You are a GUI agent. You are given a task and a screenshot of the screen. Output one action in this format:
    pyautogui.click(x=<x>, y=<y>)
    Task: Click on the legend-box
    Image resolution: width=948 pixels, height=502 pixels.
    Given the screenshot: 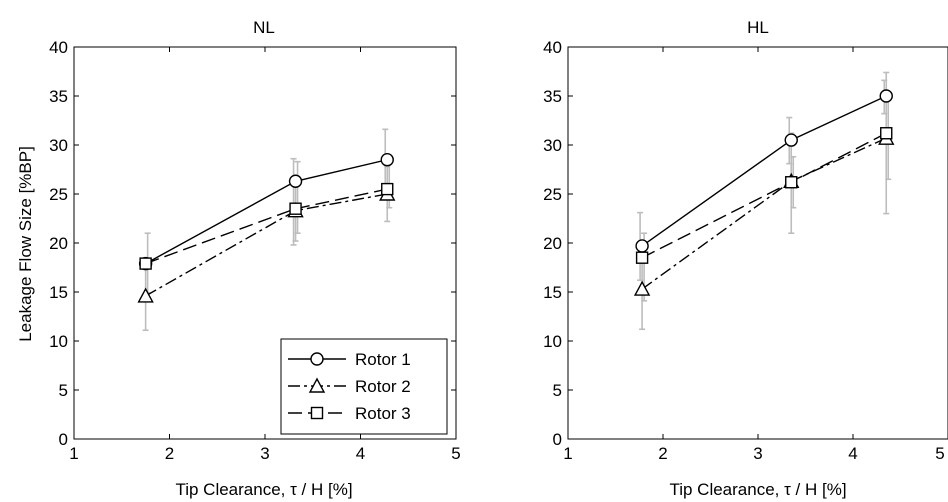 What is the action you would take?
    pyautogui.click(x=364, y=386)
    